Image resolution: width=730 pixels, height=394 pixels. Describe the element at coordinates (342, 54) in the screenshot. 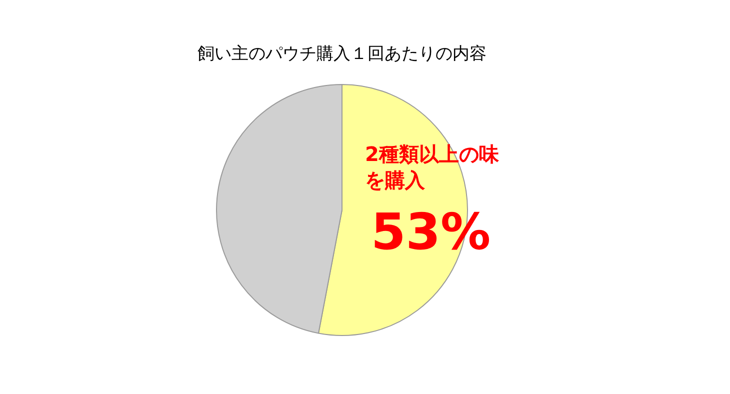

I see `chart-title: 飼い主のパウチ購入１回あたりの内容` at that location.